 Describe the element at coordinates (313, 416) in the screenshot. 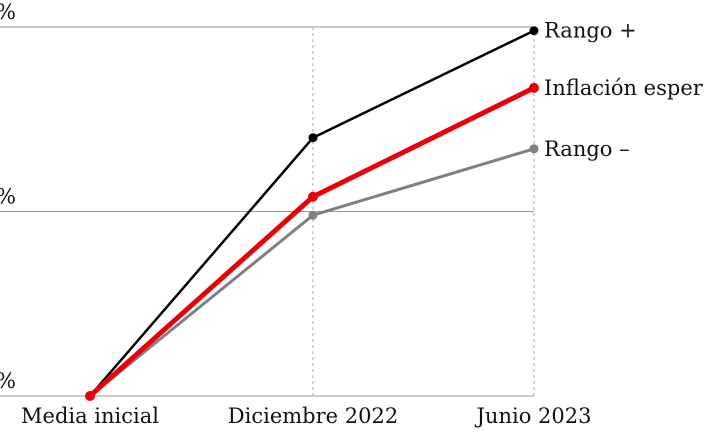

I see `x-tick-label: Diciembre 2022` at that location.